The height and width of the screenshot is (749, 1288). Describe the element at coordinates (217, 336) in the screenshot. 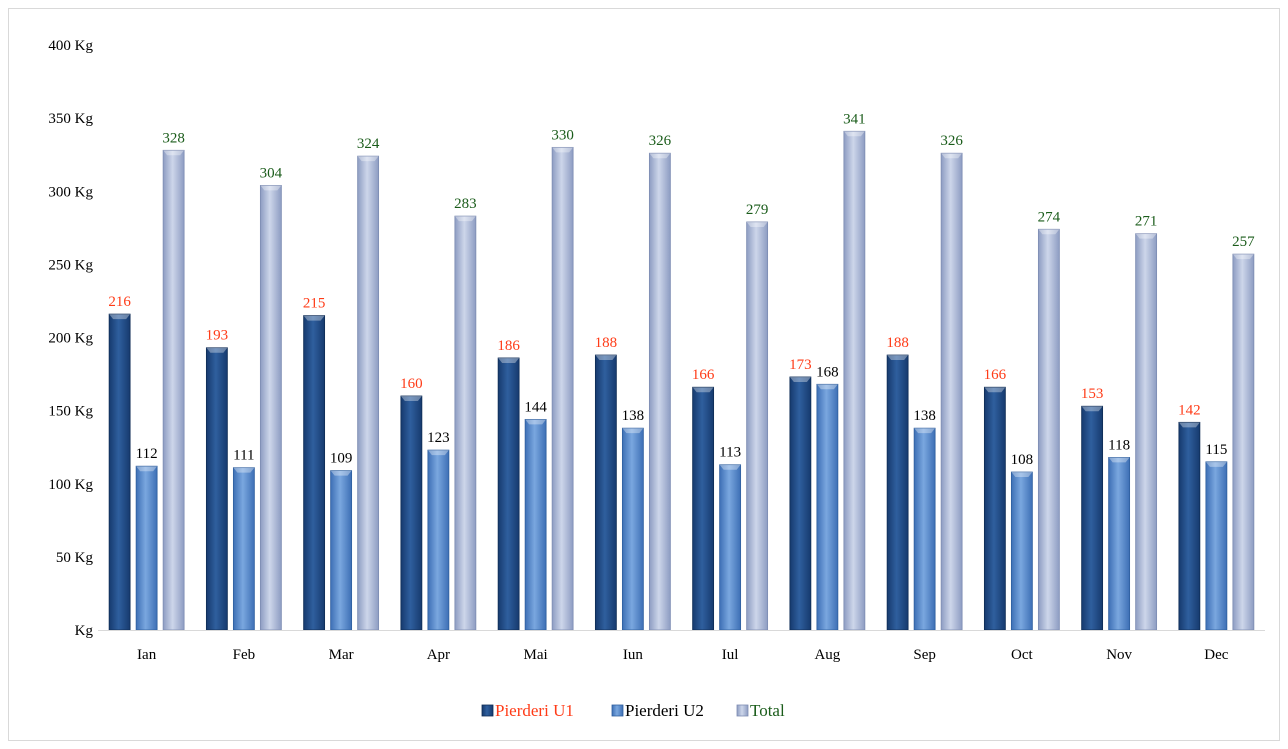

I see `data-label: 193` at that location.